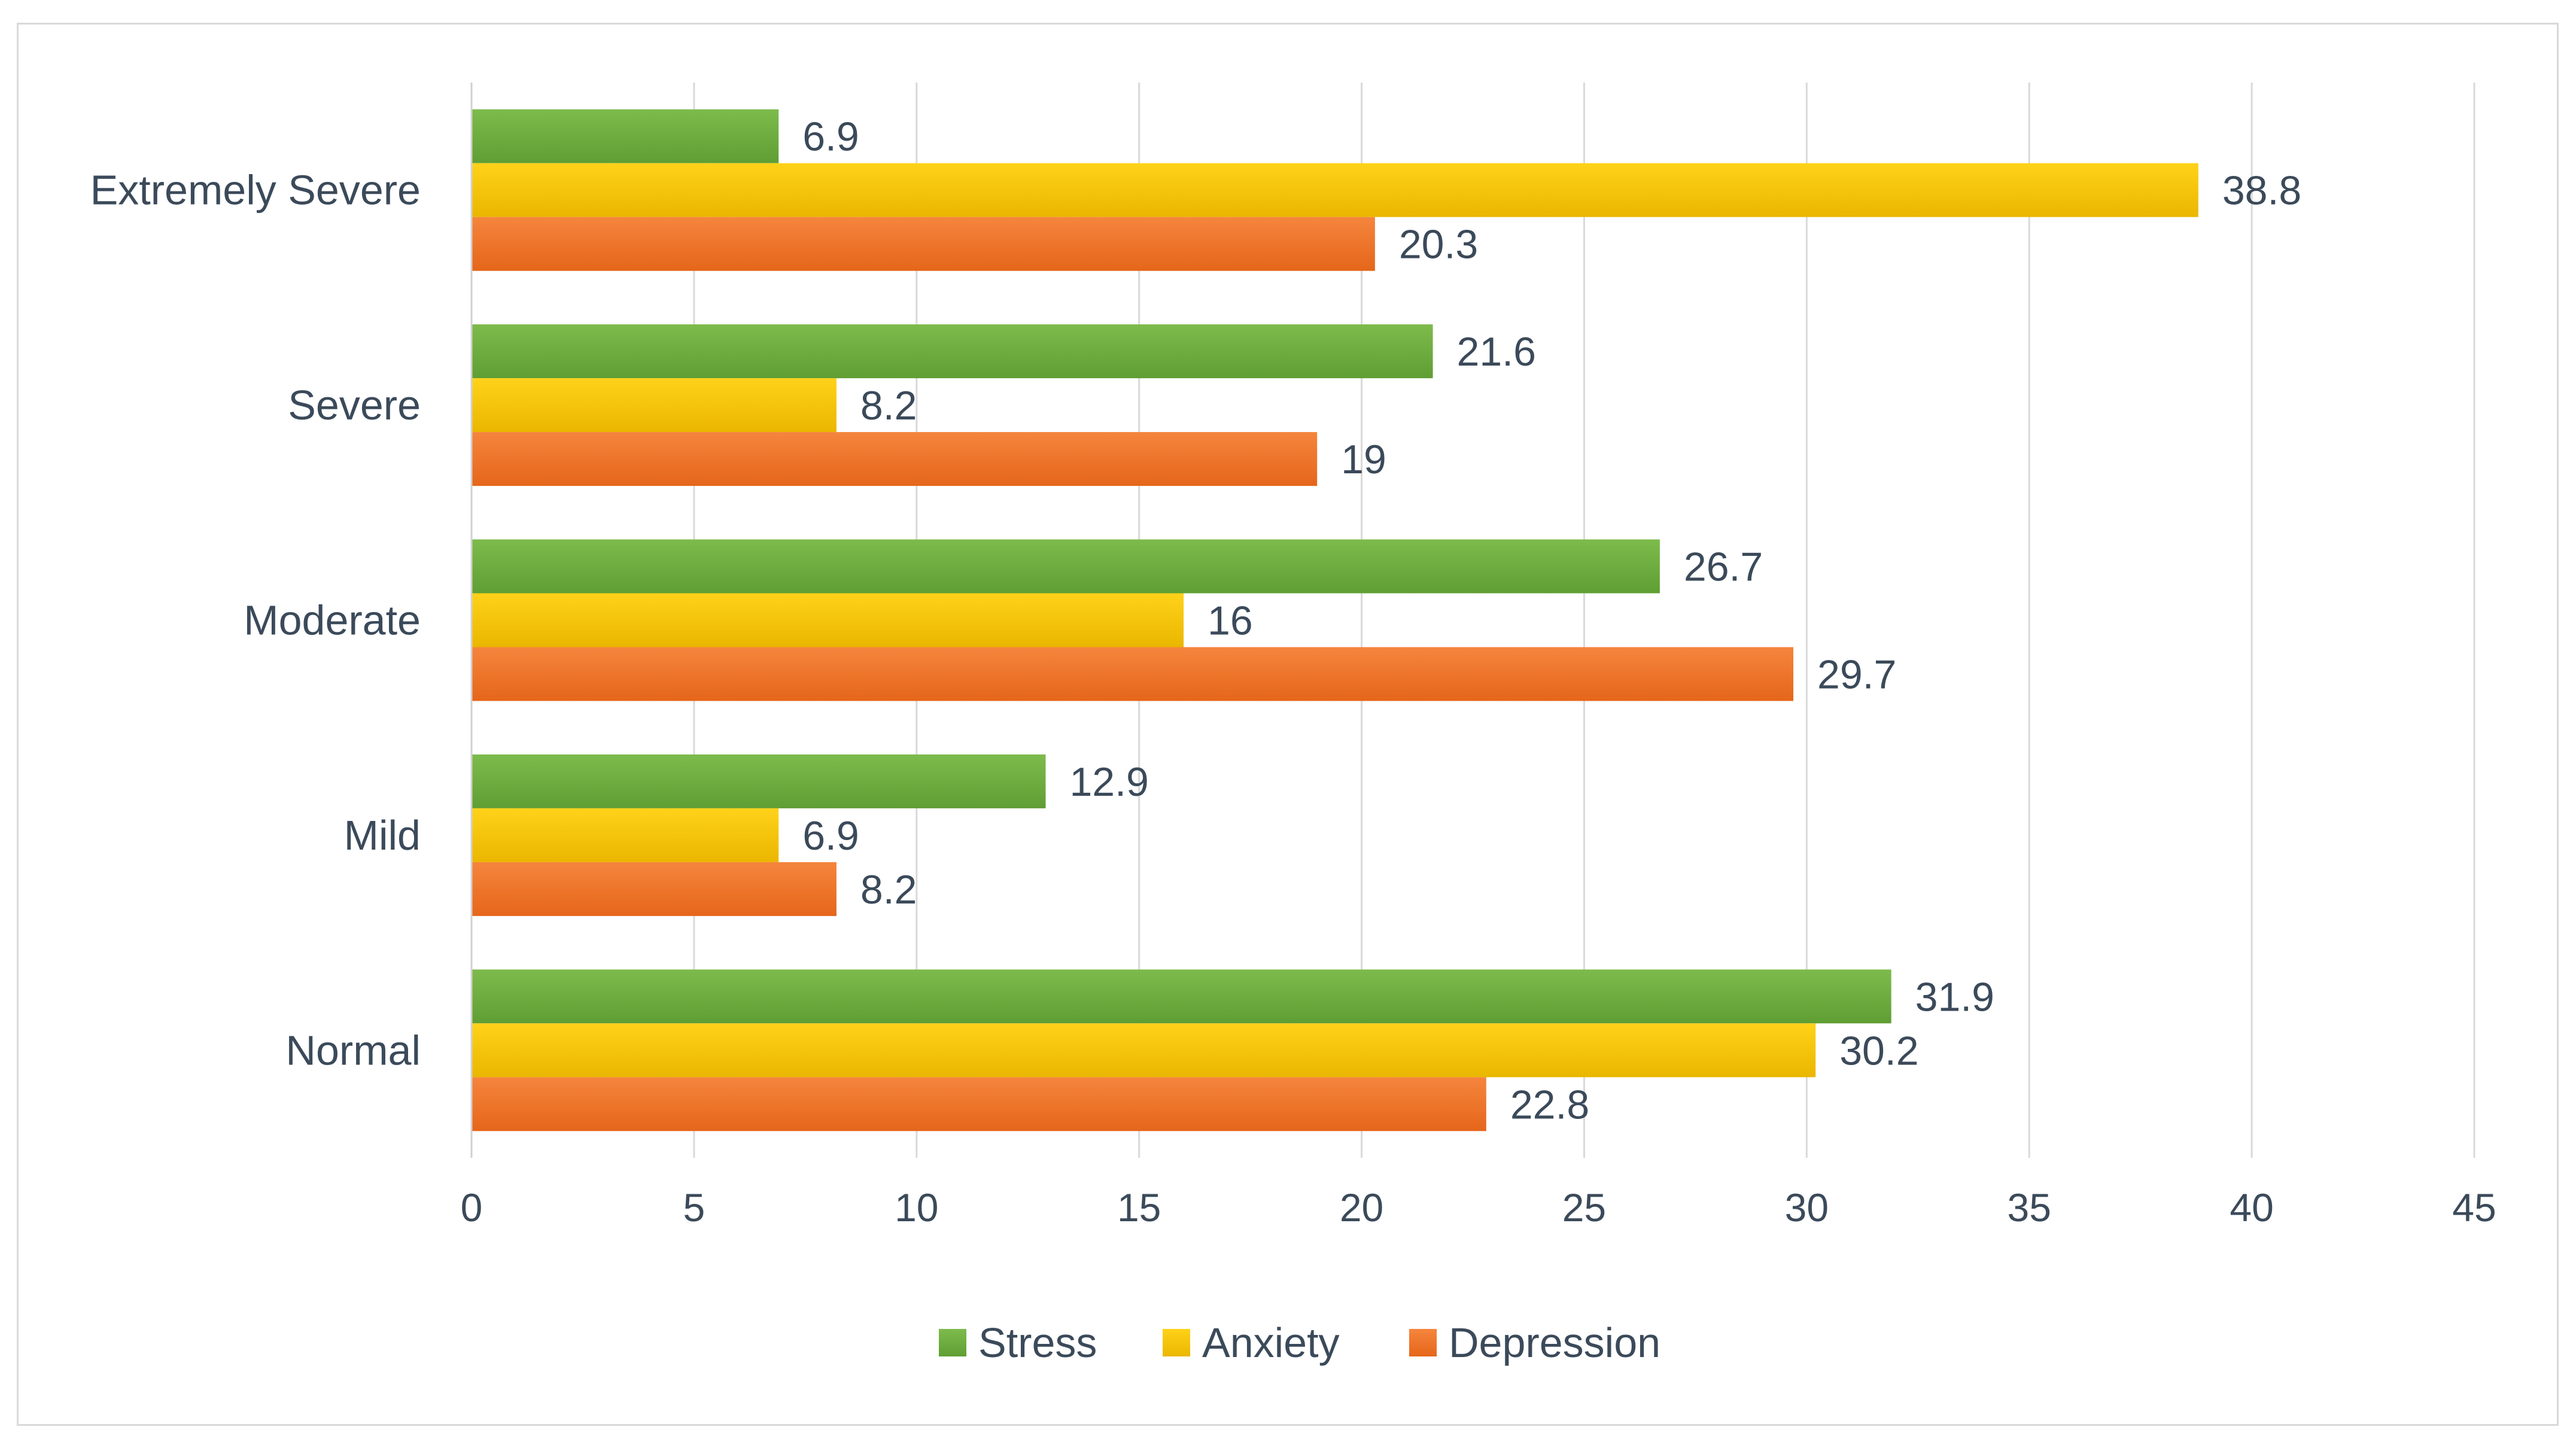 Image resolution: width=2576 pixels, height=1448 pixels. Describe the element at coordinates (626, 136) in the screenshot. I see `bar-stress-extremely-severe` at that location.